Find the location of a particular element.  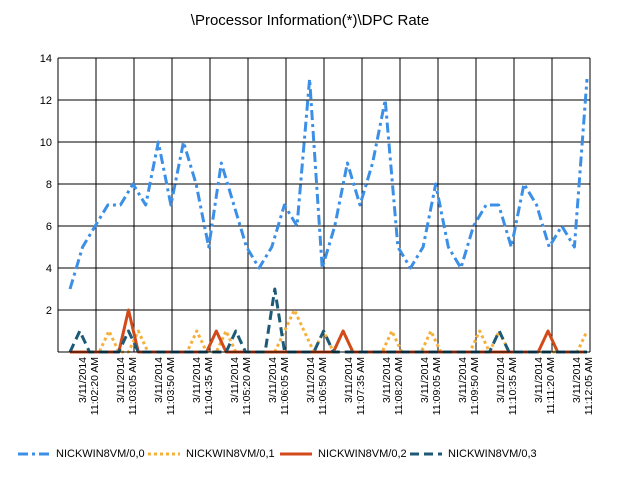

y-tick-label: 2 is located at coordinates (49, 311).